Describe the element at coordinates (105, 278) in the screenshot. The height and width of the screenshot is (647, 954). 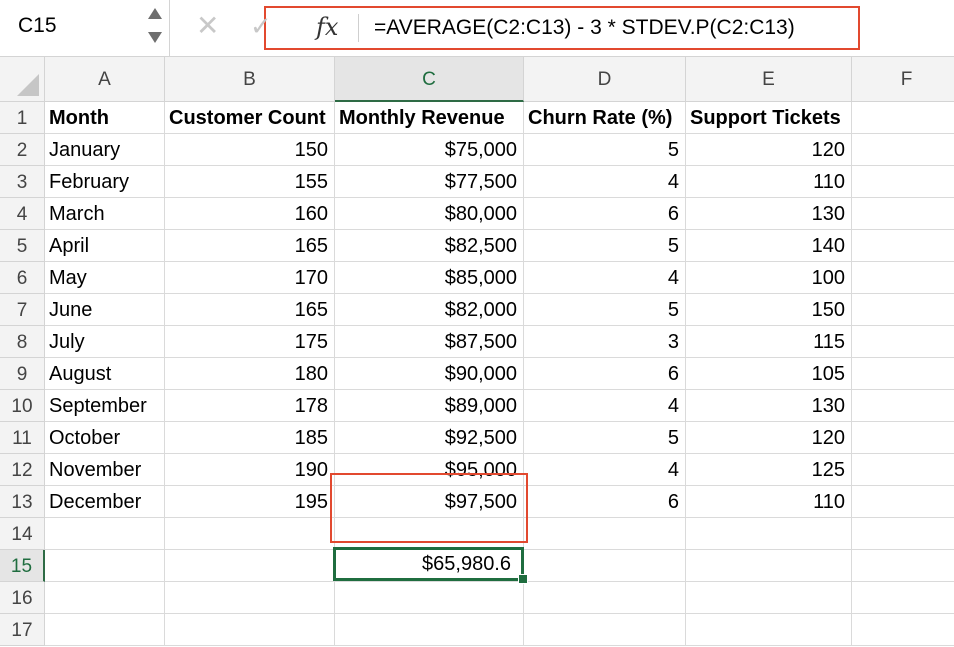
I see `cell-a6: May` at that location.